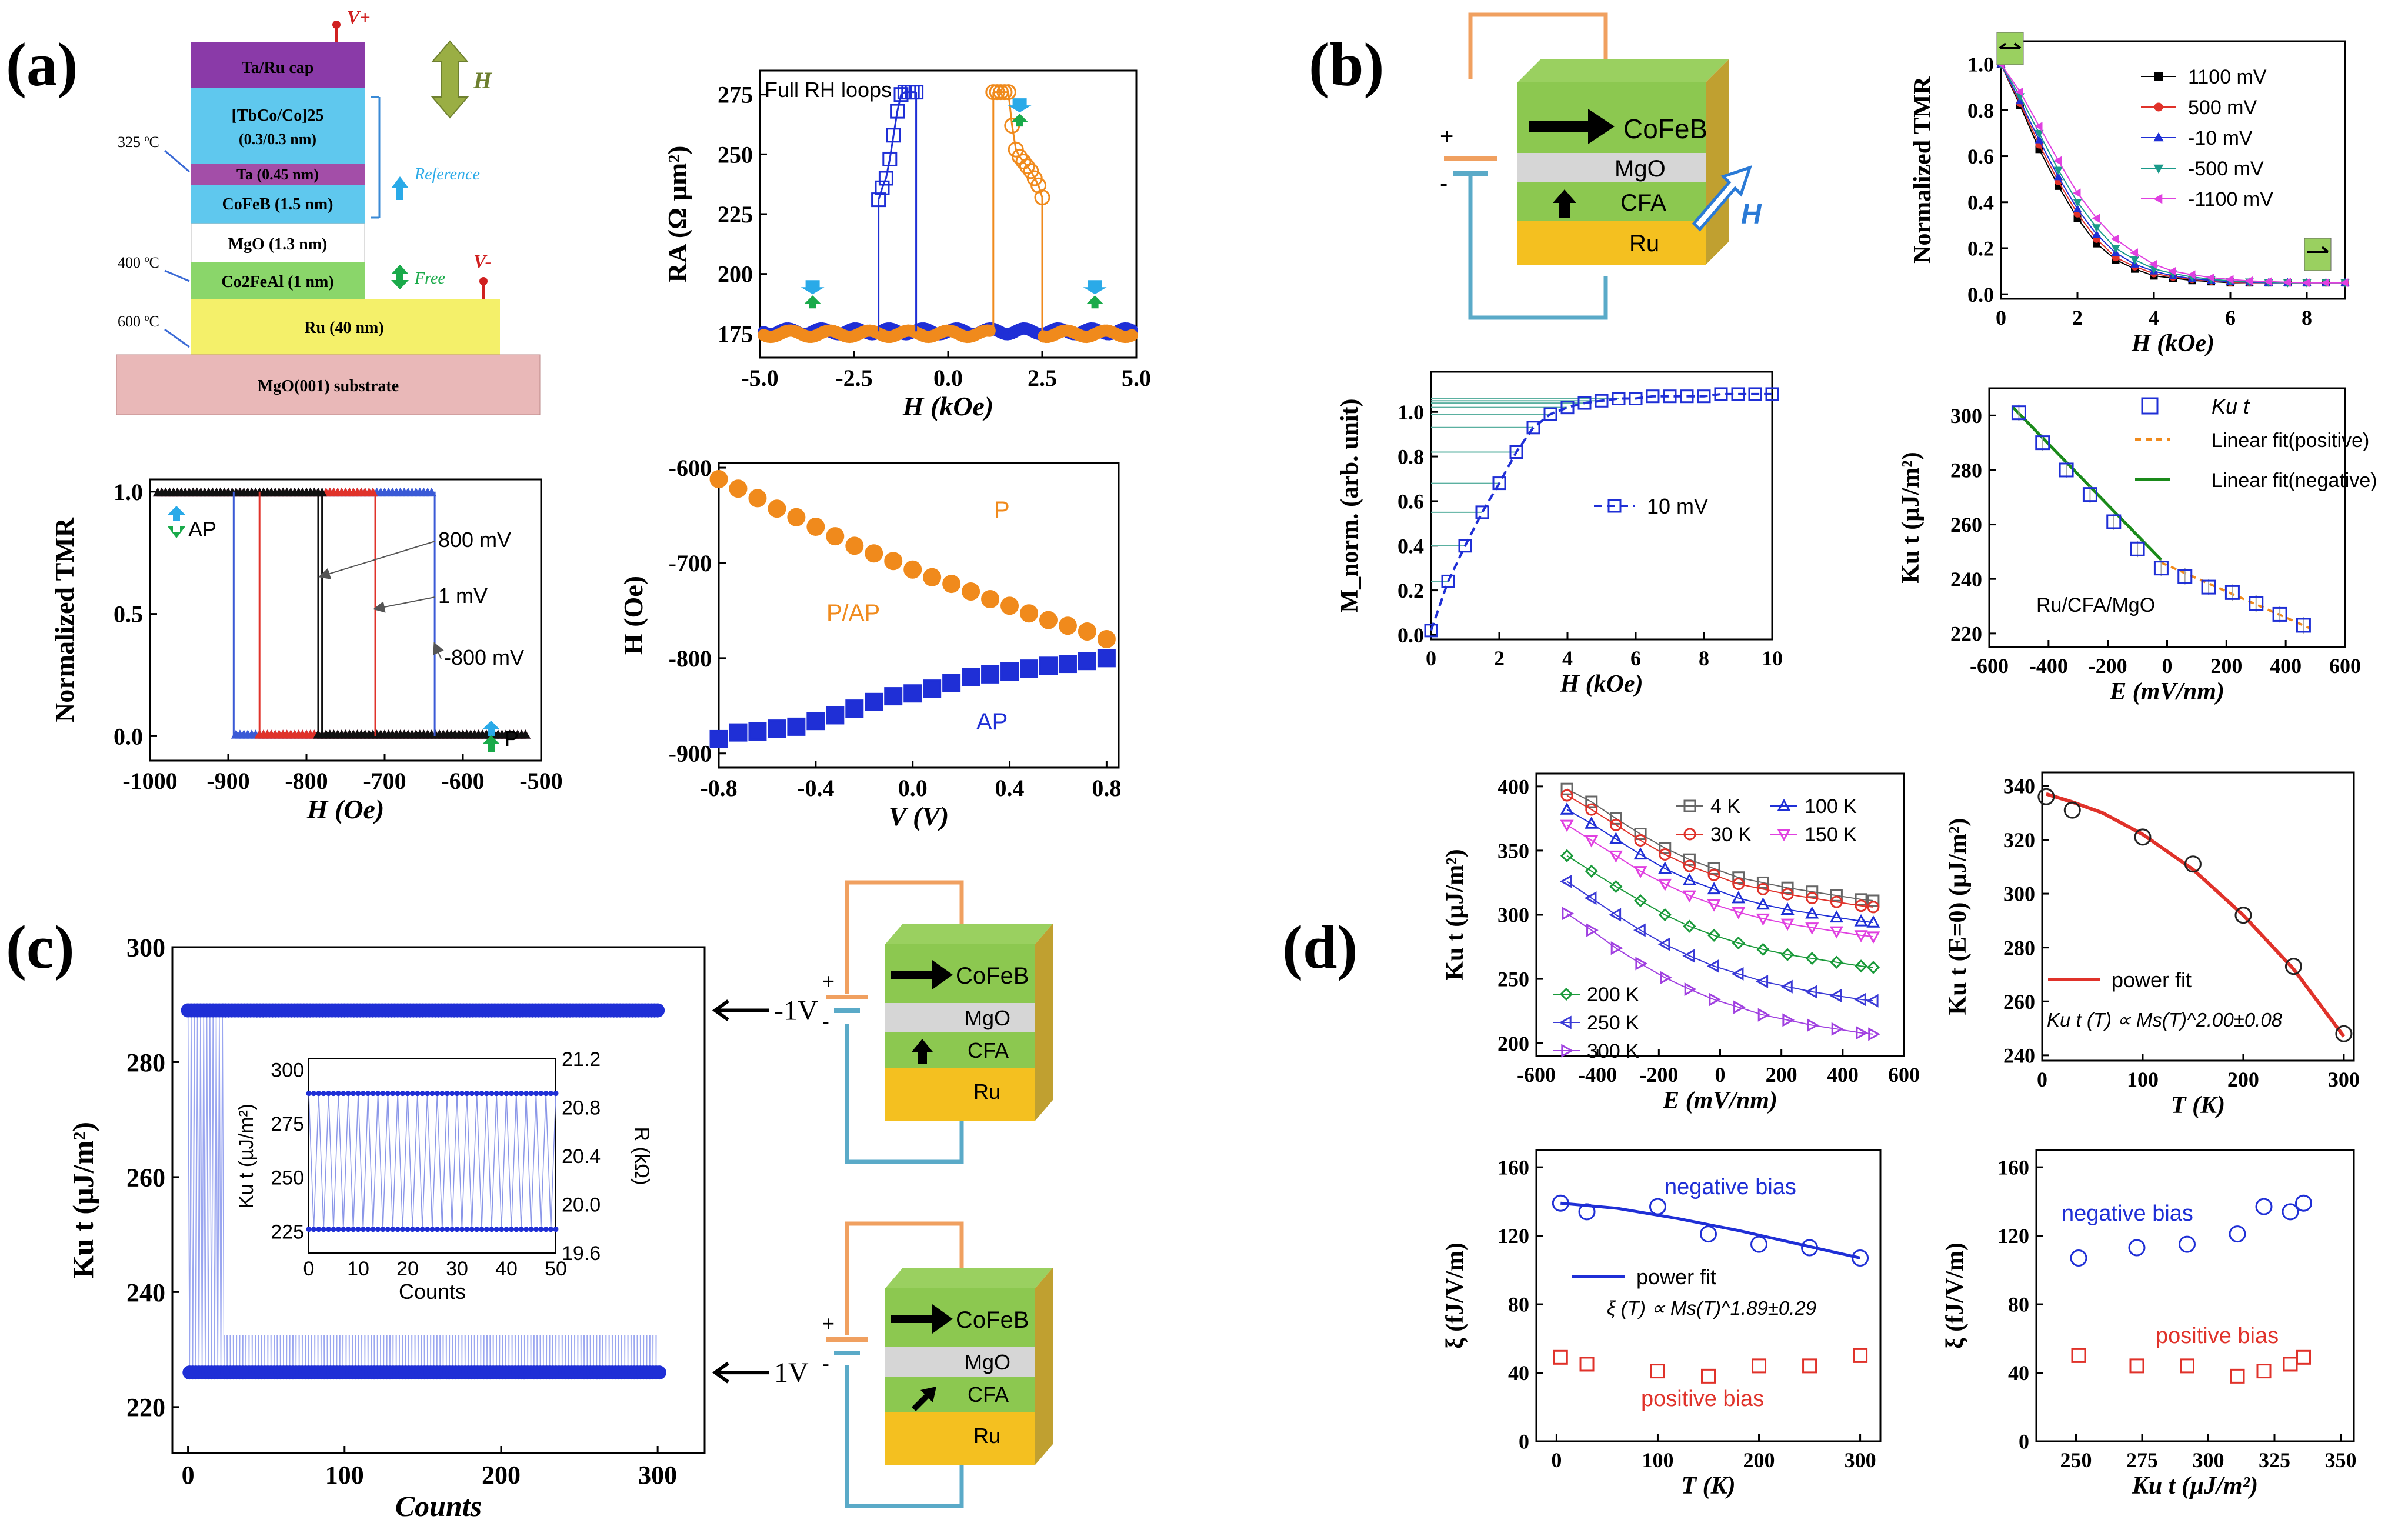 The image size is (2408, 1533). What do you see at coordinates (1538, 247) in the screenshot?
I see `wire-bottom-b` at bounding box center [1538, 247].